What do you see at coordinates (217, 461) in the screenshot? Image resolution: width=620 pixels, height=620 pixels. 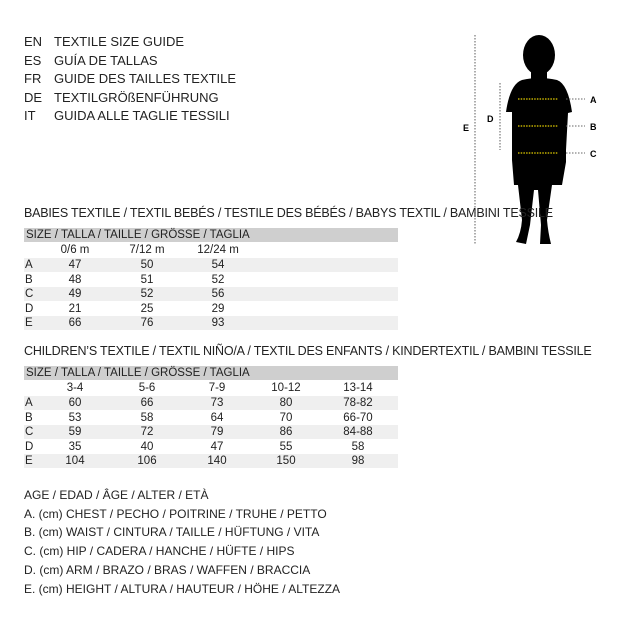 I see `table-cell: 140` at bounding box center [217, 461].